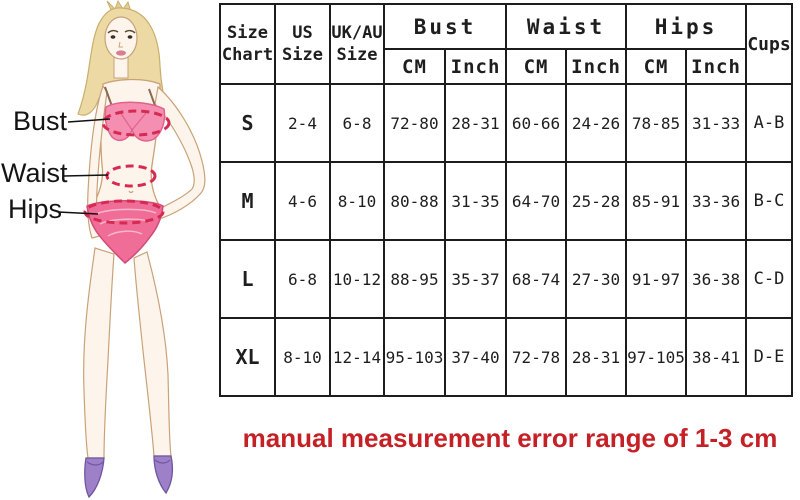 This screenshot has width=800, height=500. I want to click on cell-waist-cm: 68-74, so click(536, 279).